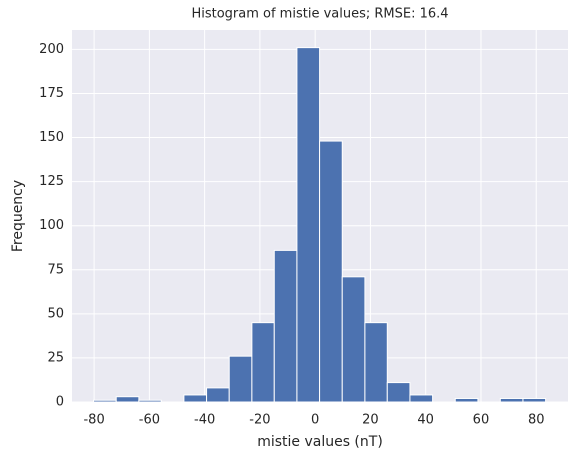  I want to click on y-tick-label: 50, so click(55, 313).